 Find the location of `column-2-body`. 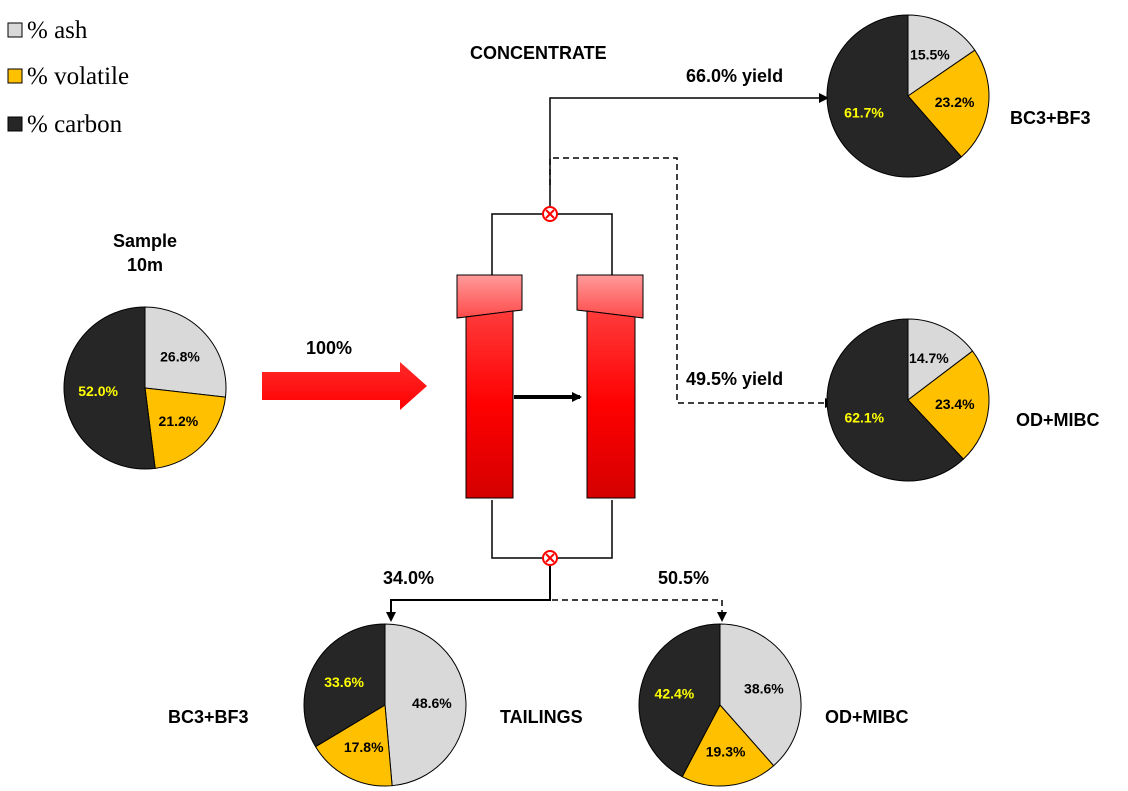

column-2-body is located at coordinates (611, 404).